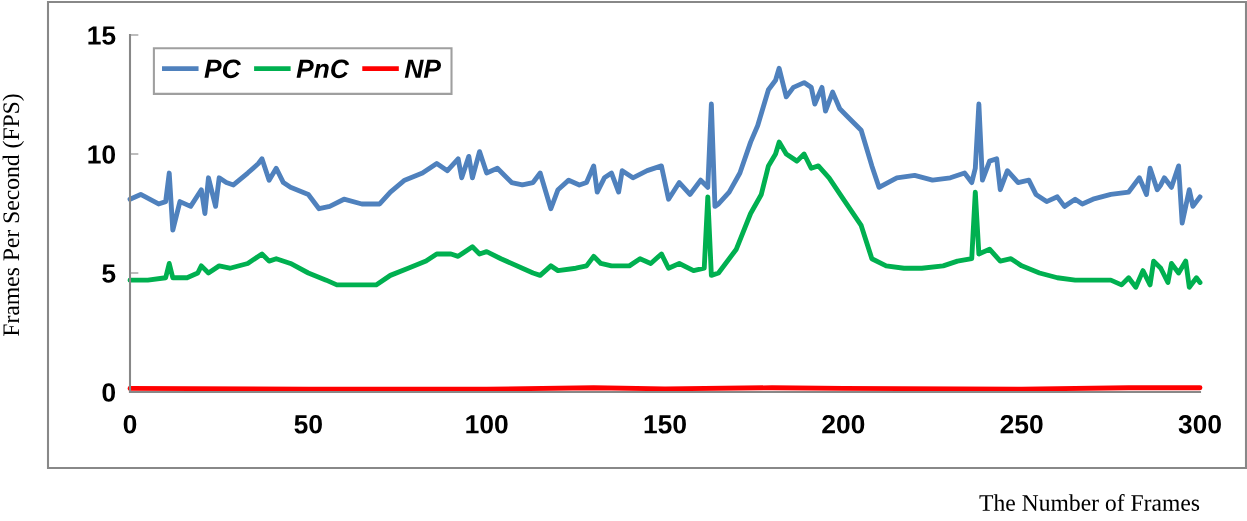  I want to click on y-tick-label: 5, so click(109, 273).